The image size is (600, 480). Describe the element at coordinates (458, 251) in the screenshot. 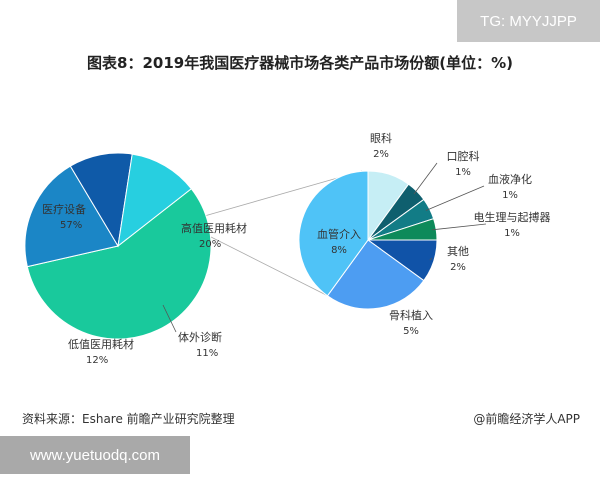

I see `breakdown-slice-label-4: 其他` at that location.